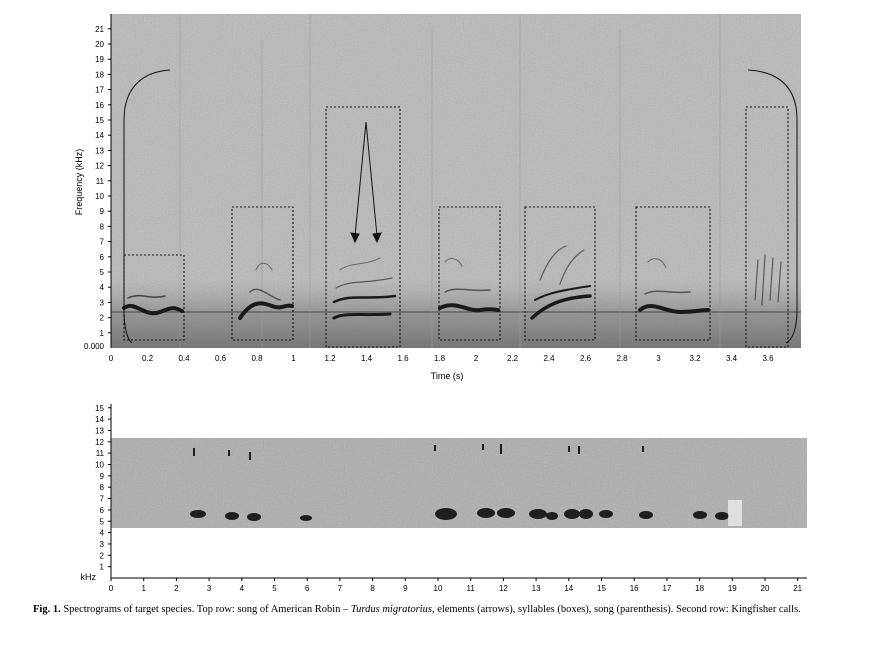 The image size is (879, 652). Describe the element at coordinates (666, 588) in the screenshot. I see `bottom-x-tick-label: 17` at that location.